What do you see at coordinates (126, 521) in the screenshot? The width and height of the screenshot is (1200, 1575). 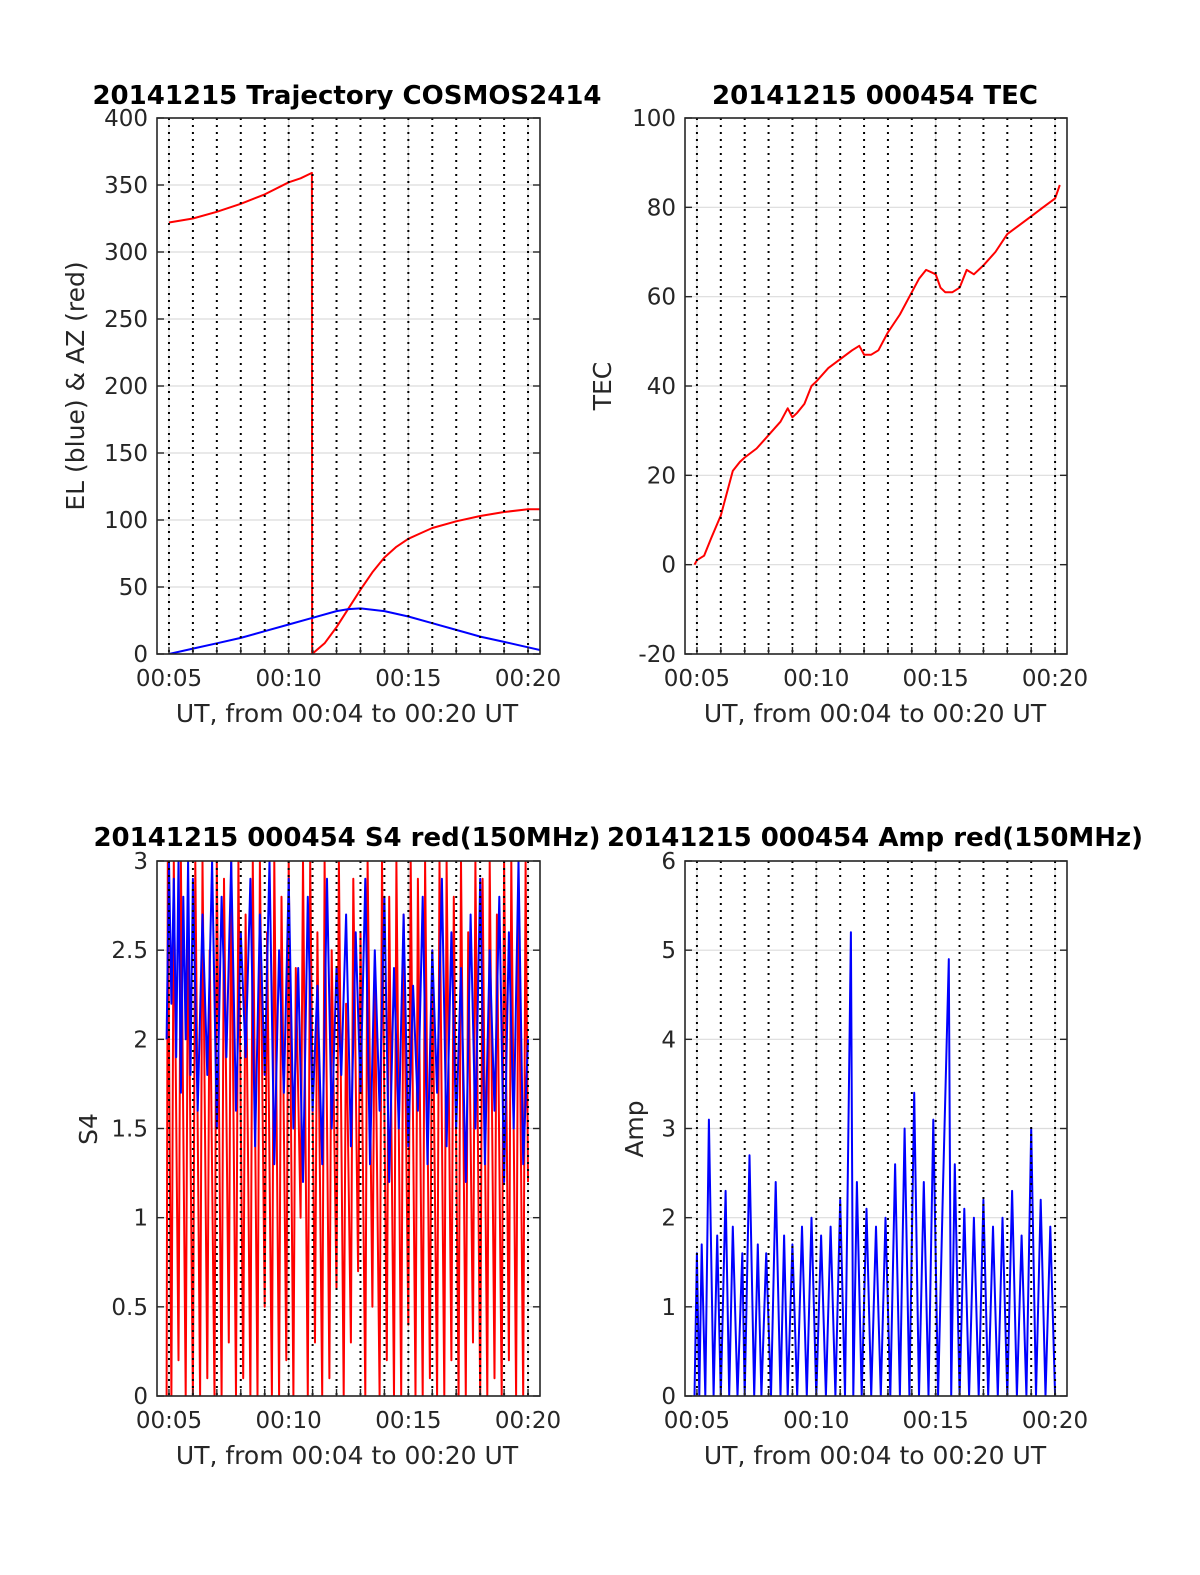 I see `traj-ytick-label: 100` at bounding box center [126, 521].